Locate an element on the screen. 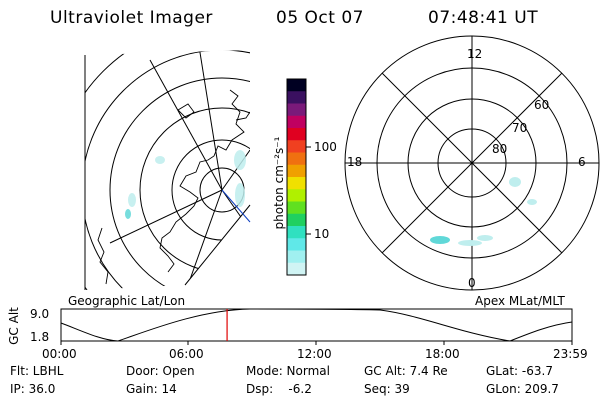 The height and width of the screenshot is (400, 600). ip-info: IP: 36.0 is located at coordinates (33, 389).